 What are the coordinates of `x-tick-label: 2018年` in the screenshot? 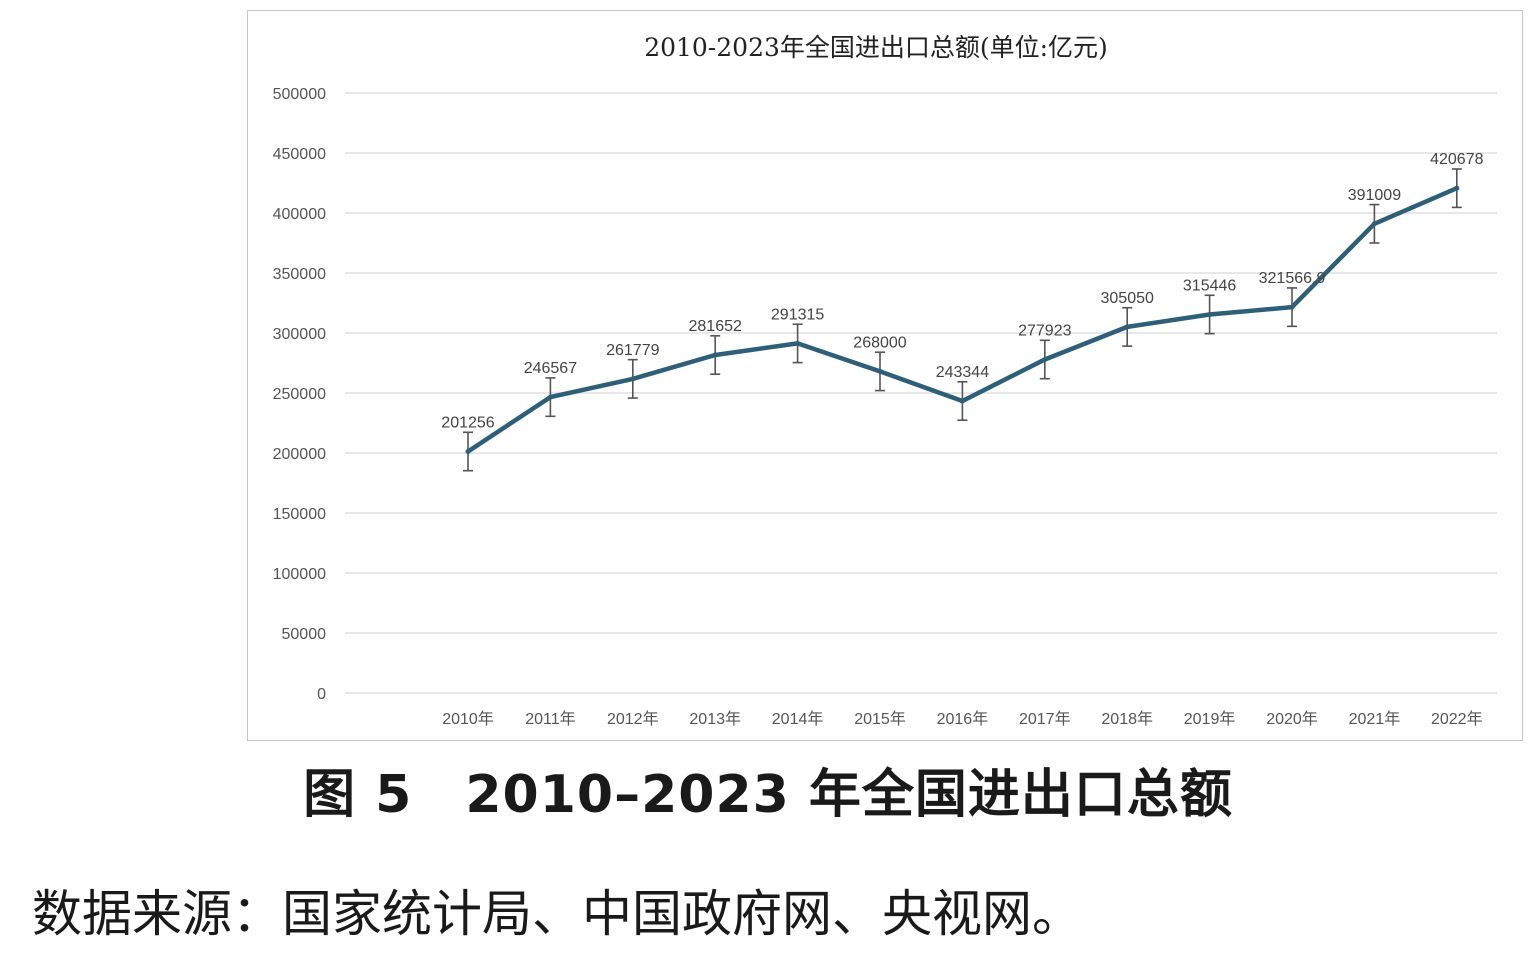 It's located at (1127, 719).